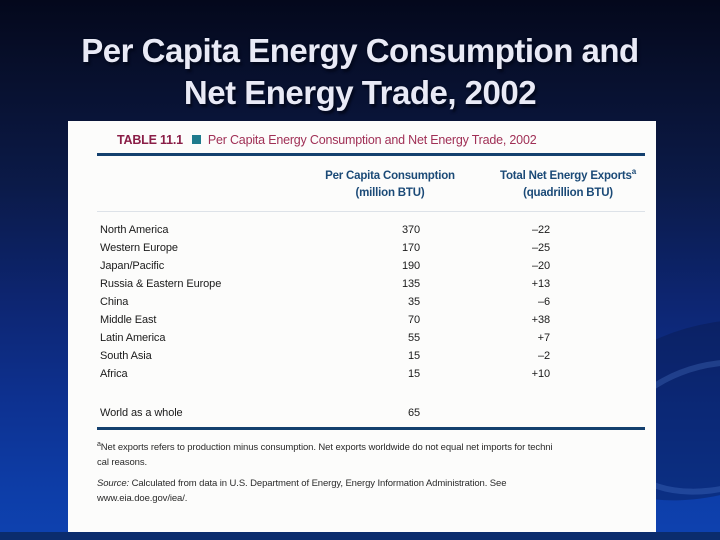 Image resolution: width=720 pixels, height=540 pixels. I want to click on region-cell: China, so click(114, 302).